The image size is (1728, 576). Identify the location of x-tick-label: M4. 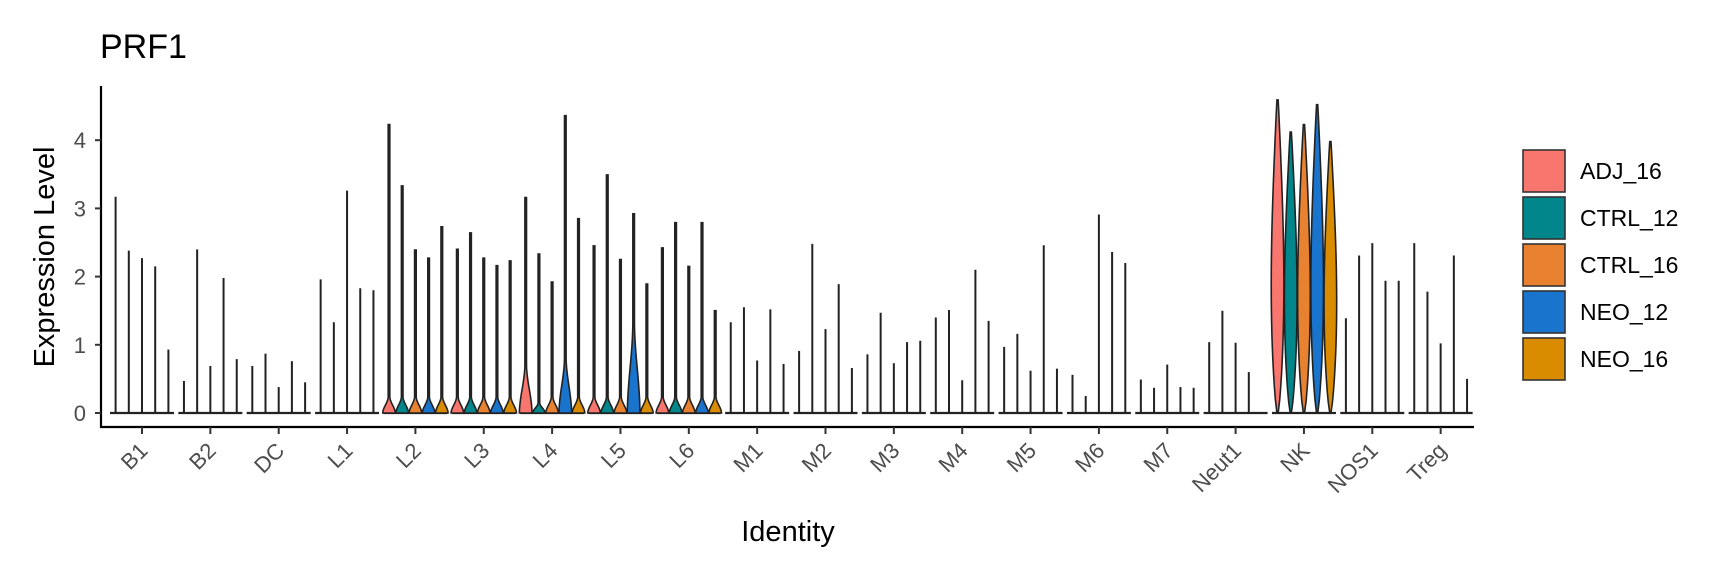
(952, 457).